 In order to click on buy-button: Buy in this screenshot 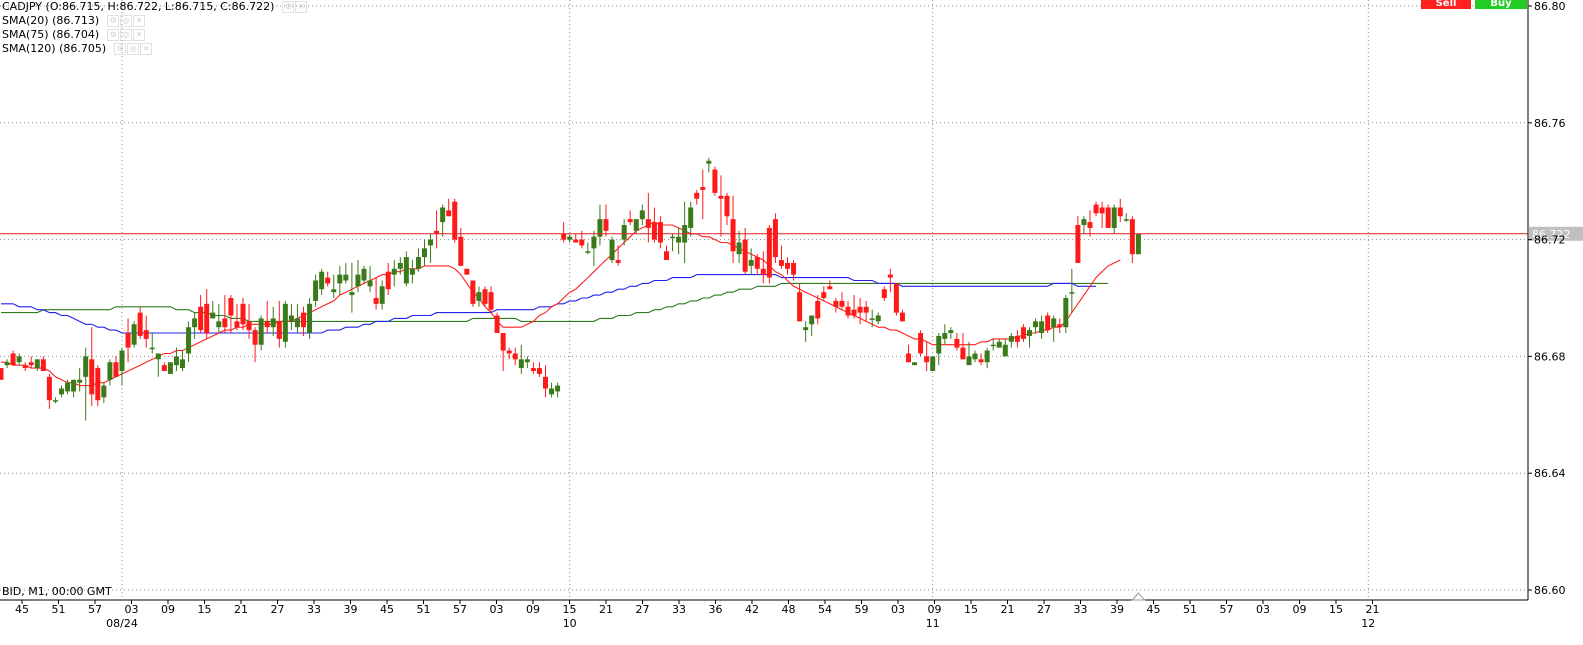, I will do `click(1501, 4)`.